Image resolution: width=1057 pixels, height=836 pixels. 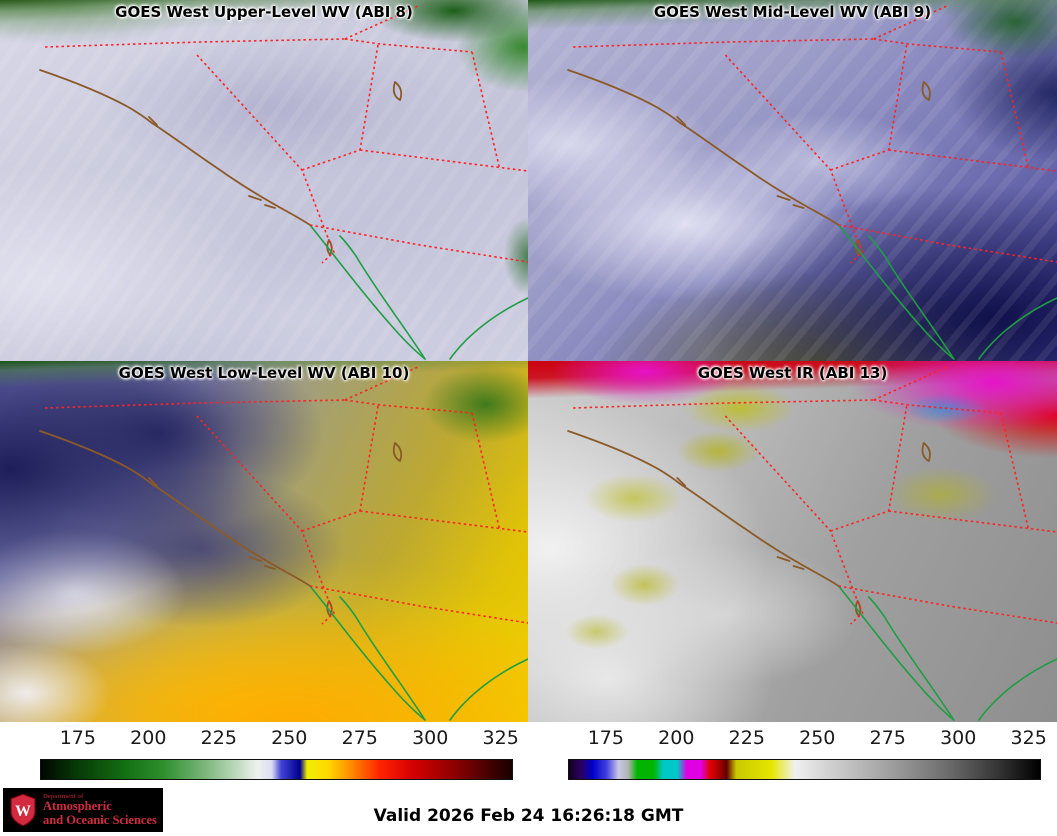 I want to click on panel-title-upper-wv: GOES West Upper-Level WV (ABI 8), so click(x=264, y=12).